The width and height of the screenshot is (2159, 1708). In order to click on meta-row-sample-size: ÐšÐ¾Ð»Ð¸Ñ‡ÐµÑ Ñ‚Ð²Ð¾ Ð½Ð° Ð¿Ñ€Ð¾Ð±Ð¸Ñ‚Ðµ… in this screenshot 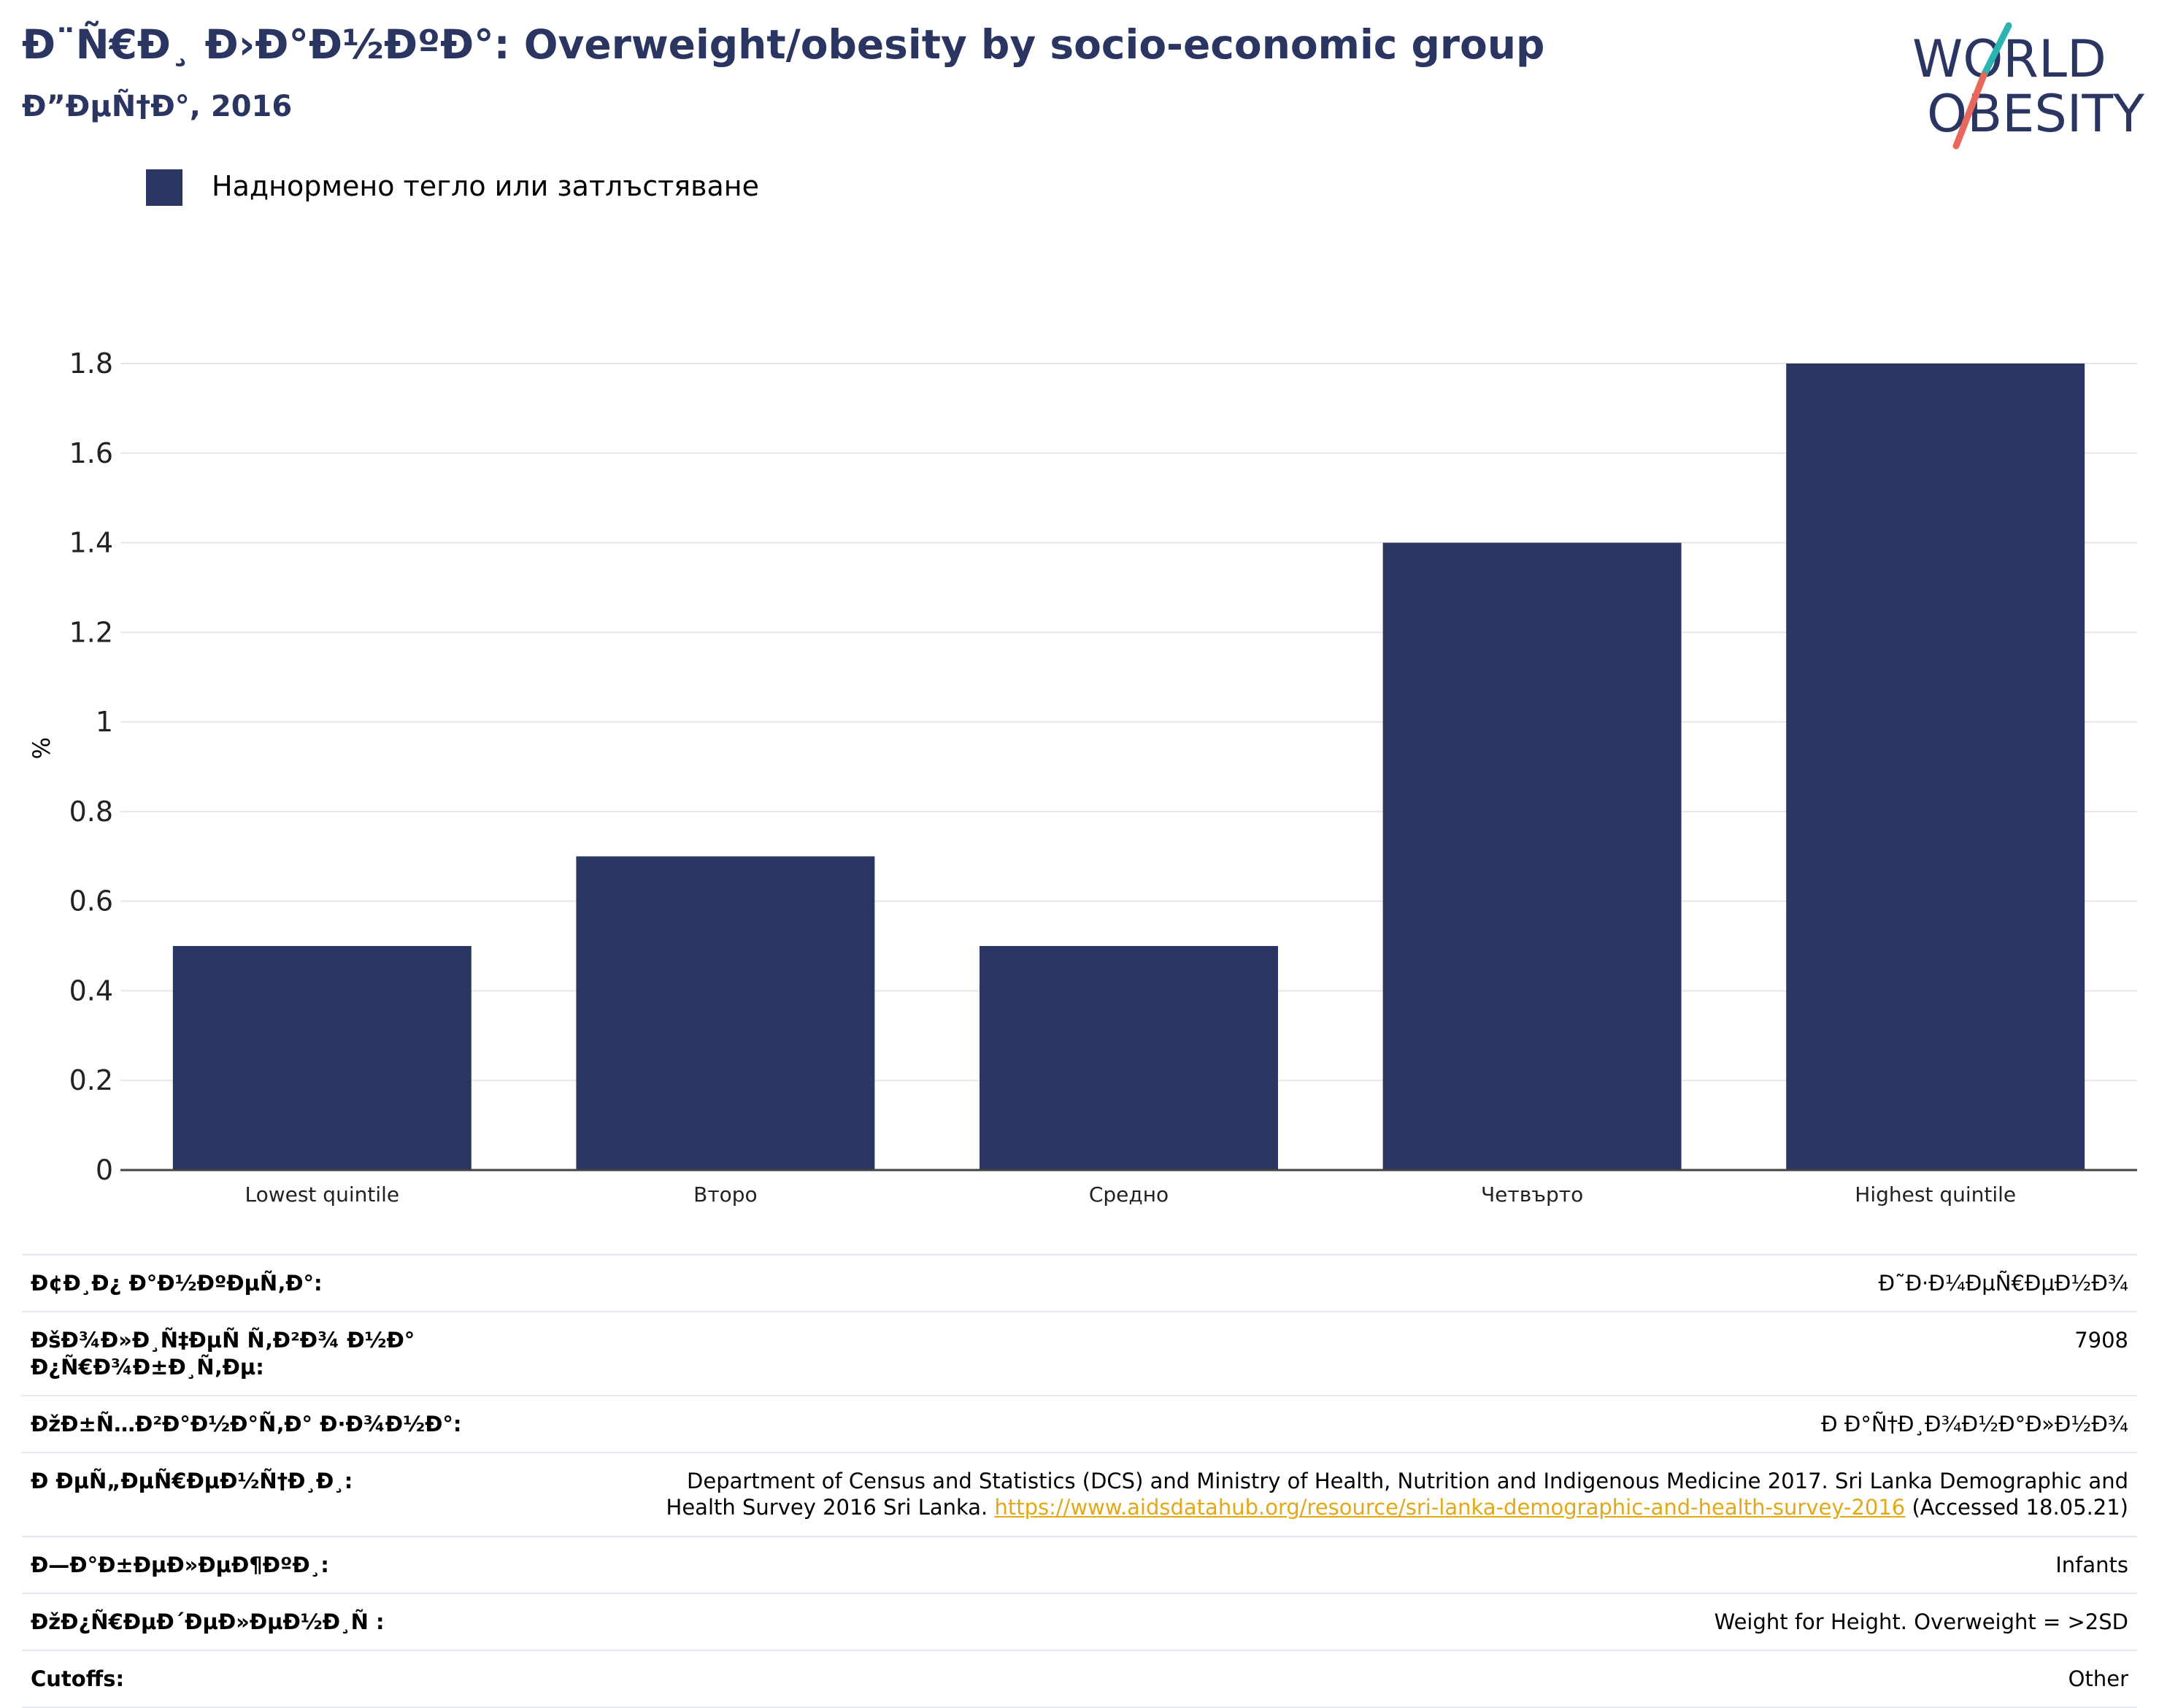, I will do `click(1079, 1353)`.